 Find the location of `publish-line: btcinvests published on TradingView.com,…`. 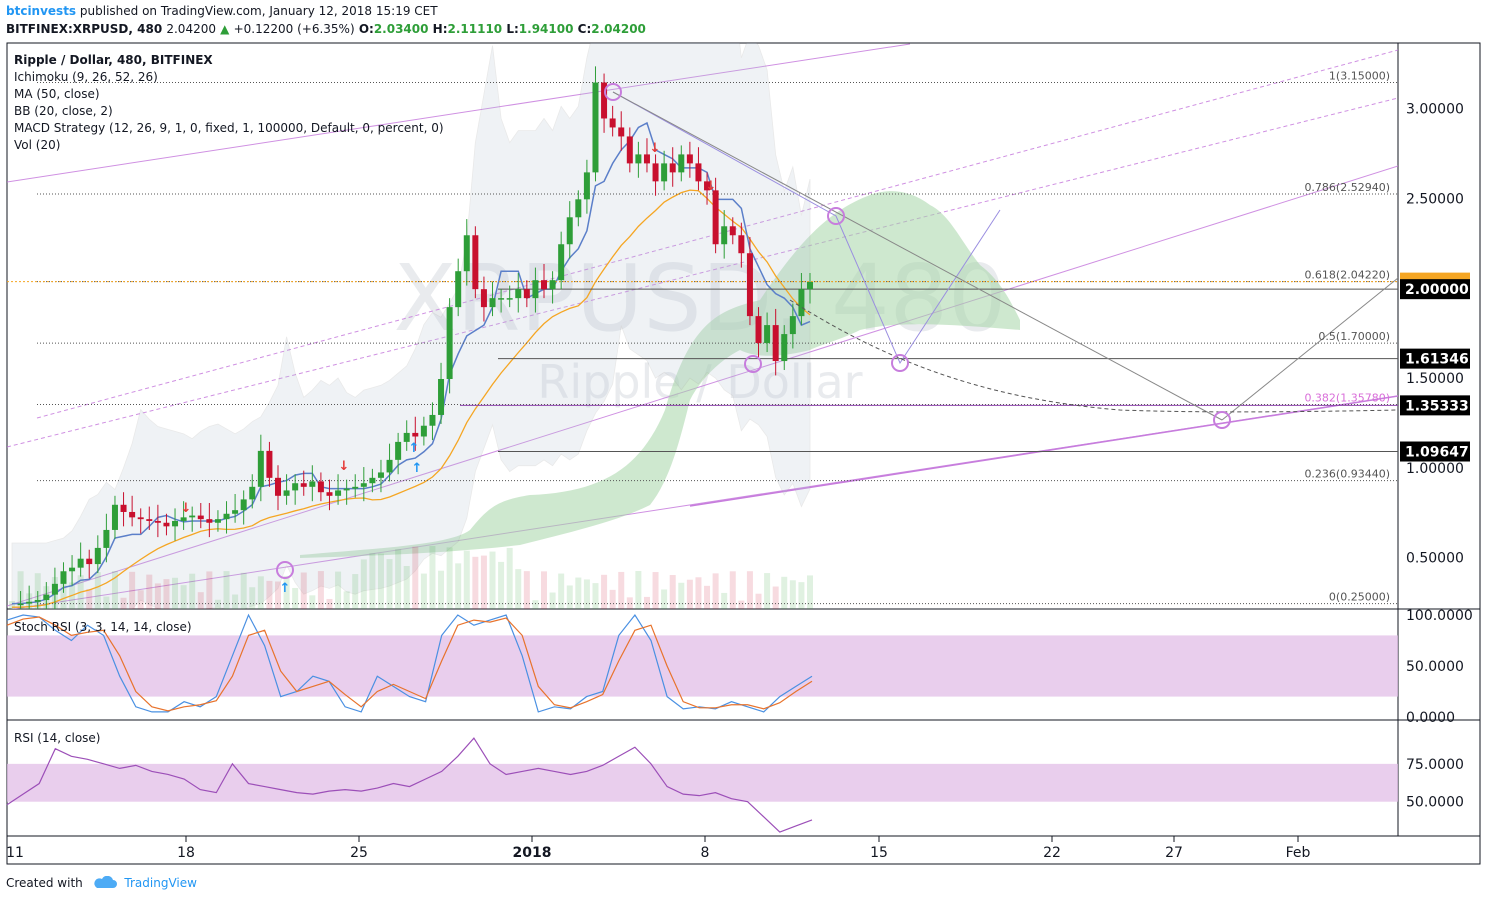

publish-line: btcinvests published on TradingView.com,… is located at coordinates (222, 11).